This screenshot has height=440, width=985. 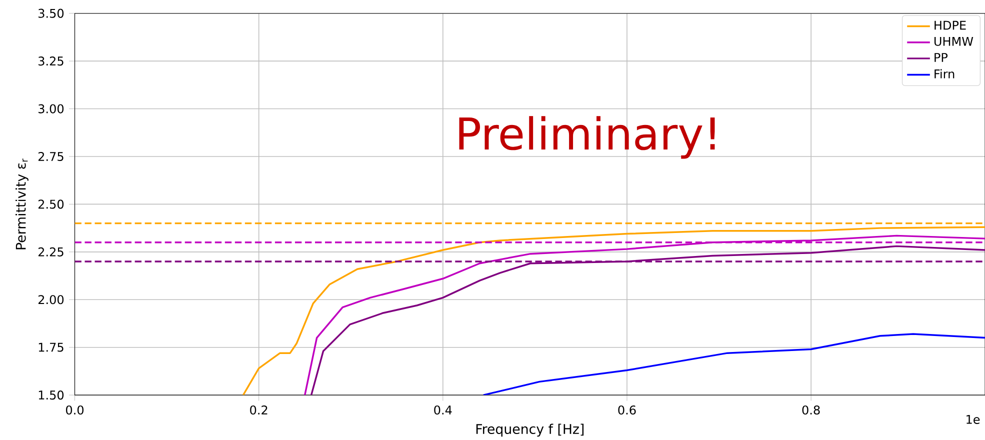 I want to click on y-tick-label: 1.75, so click(x=51, y=347).